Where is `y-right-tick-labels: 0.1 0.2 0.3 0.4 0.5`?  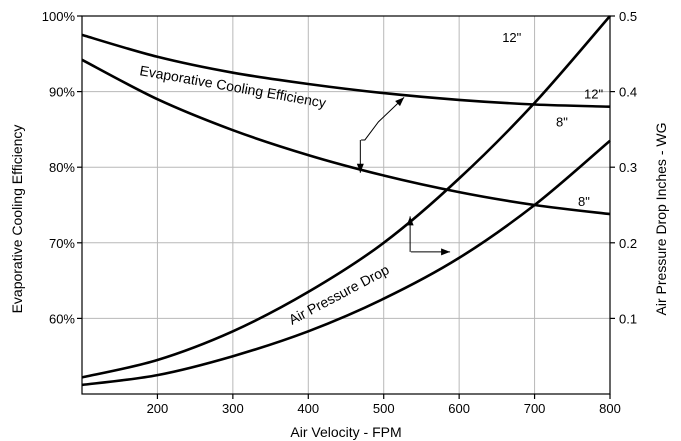 y-right-tick-labels: 0.1 0.2 0.3 0.4 0.5 is located at coordinates (628, 167).